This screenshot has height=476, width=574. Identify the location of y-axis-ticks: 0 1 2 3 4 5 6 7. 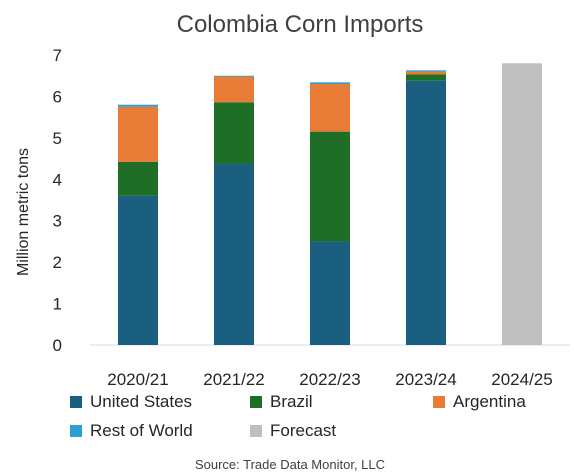
(57, 200).